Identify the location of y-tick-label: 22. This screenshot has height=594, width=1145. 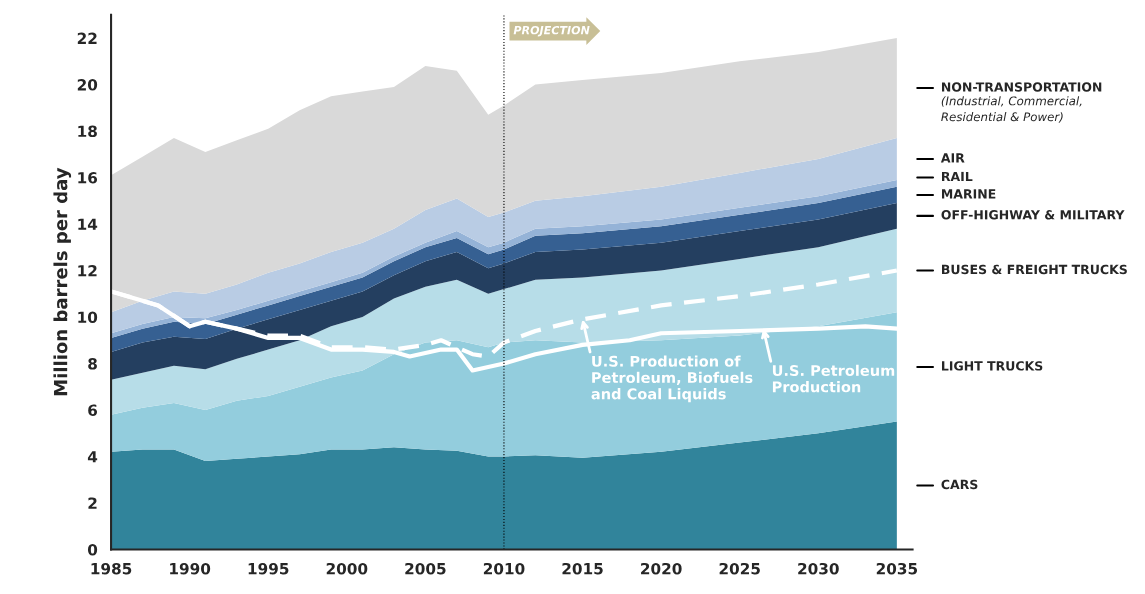
(87, 38).